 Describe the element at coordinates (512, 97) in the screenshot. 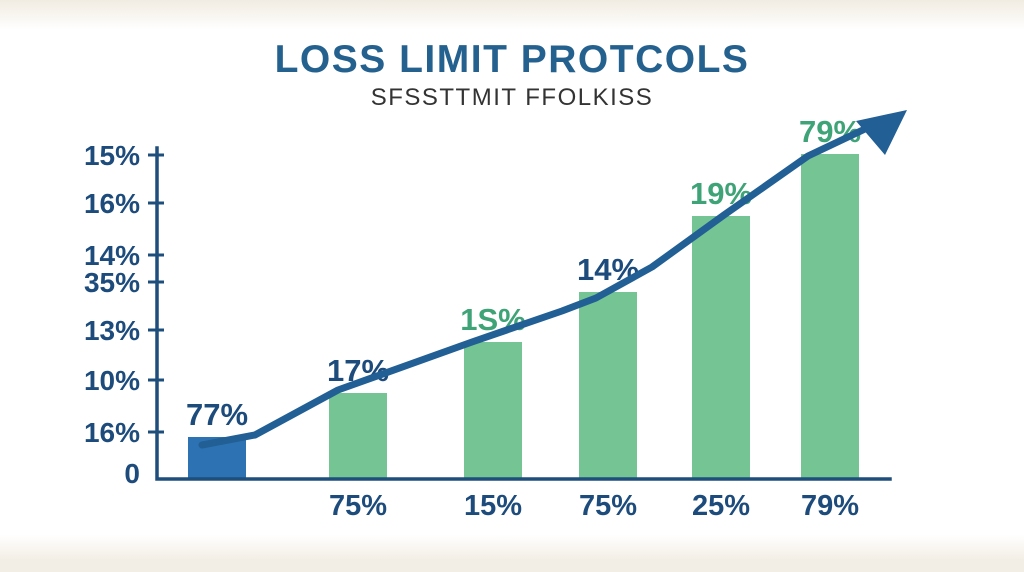

I see `chart-subtitle: SFSSTTMIT FFOLKISS` at that location.